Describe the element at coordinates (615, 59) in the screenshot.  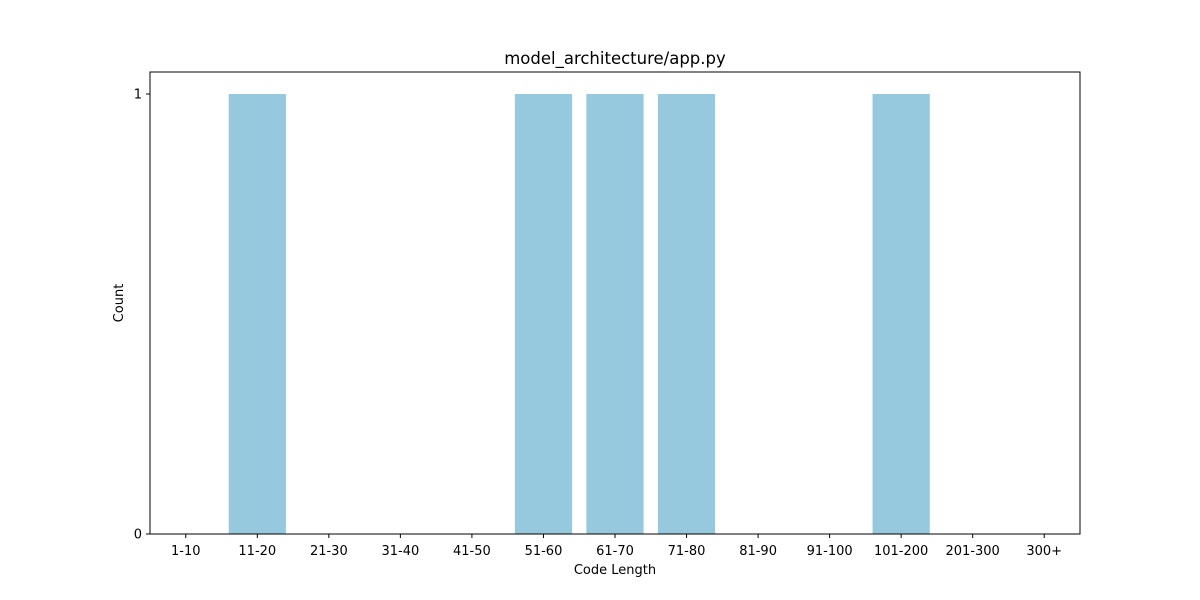
I see `chart-title: model_architecture/app.py` at that location.